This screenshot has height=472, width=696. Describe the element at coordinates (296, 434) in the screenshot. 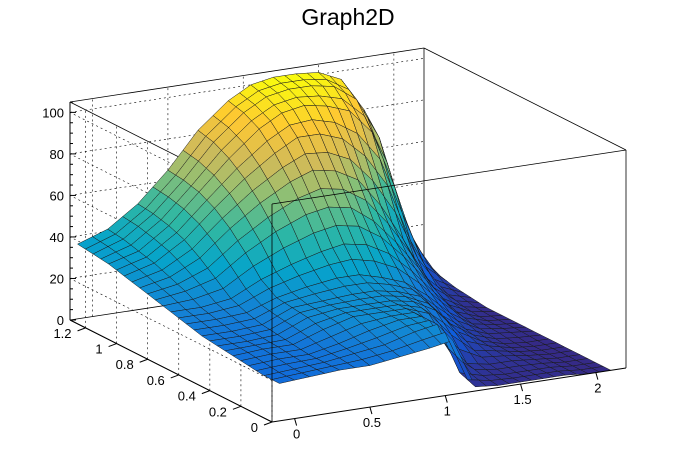

I see `x-tick-label: 0` at that location.